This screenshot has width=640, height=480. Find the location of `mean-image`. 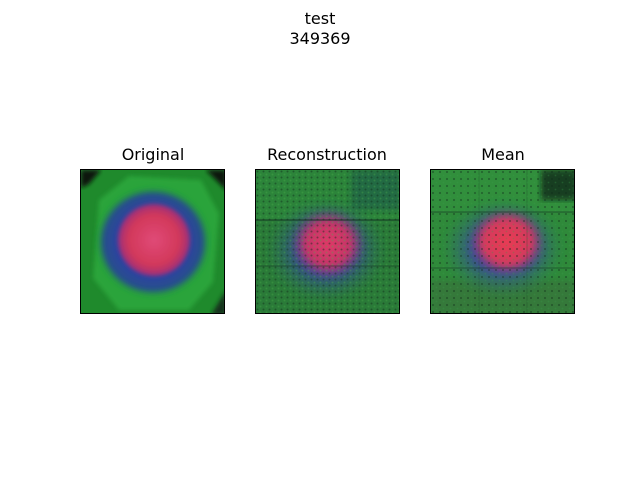

mean-image is located at coordinates (502, 241).